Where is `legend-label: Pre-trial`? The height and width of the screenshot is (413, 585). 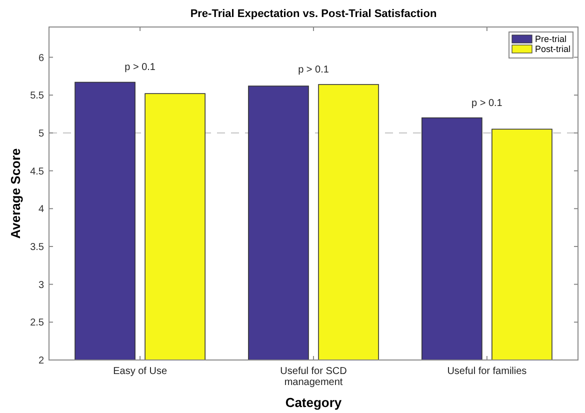 legend-label: Pre-trial is located at coordinates (551, 39).